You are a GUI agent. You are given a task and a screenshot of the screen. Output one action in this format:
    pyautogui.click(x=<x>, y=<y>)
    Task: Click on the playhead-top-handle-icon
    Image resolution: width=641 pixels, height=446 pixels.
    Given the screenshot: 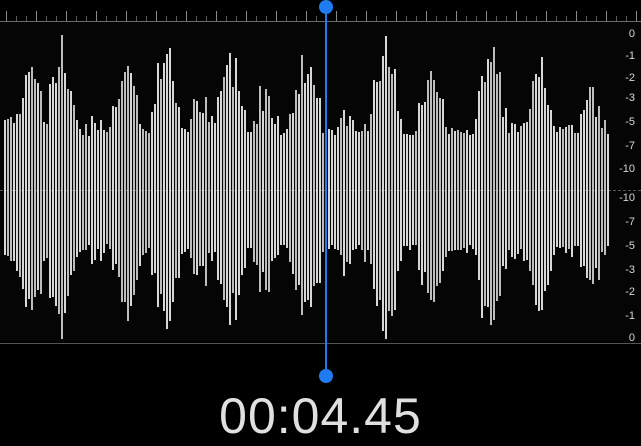 What is the action you would take?
    pyautogui.click(x=326, y=7)
    